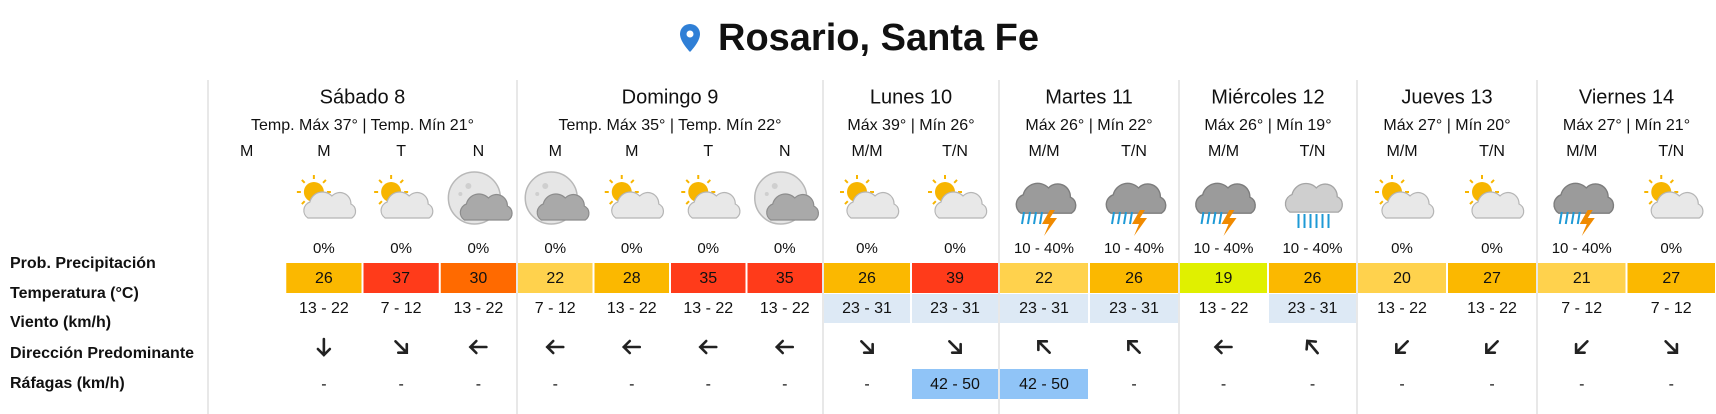 This screenshot has width=1716, height=414. What do you see at coordinates (1582, 248) in the screenshot?
I see `precip: 10 - 40%` at bounding box center [1582, 248].